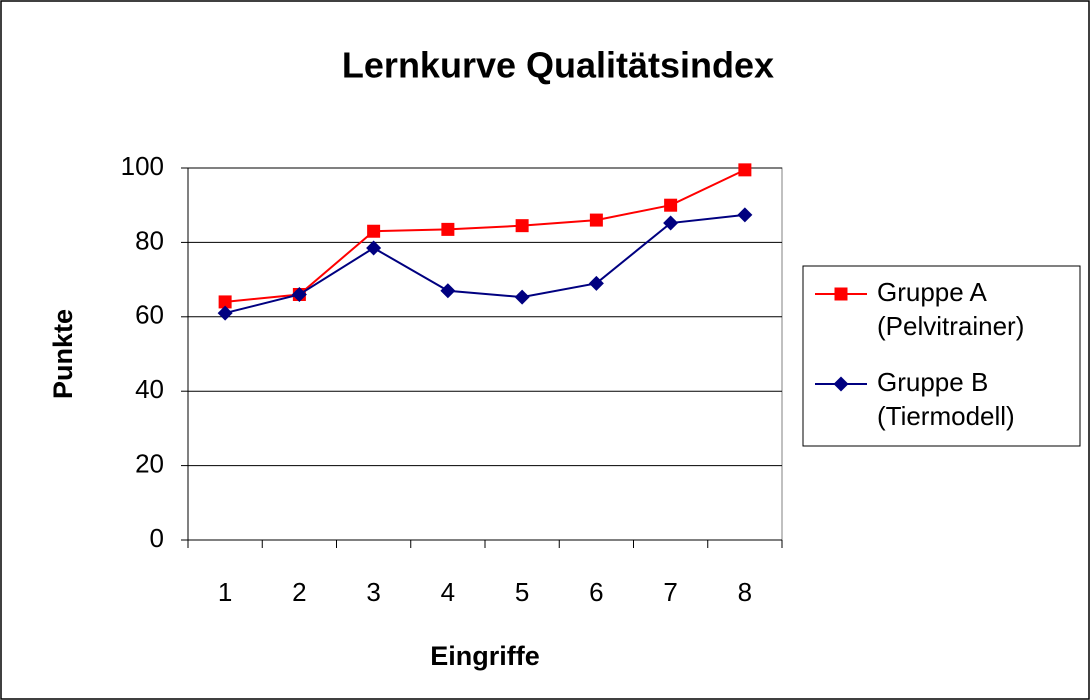  I want to click on chart-title: Lernkurve Qualitätsindex, so click(558, 65).